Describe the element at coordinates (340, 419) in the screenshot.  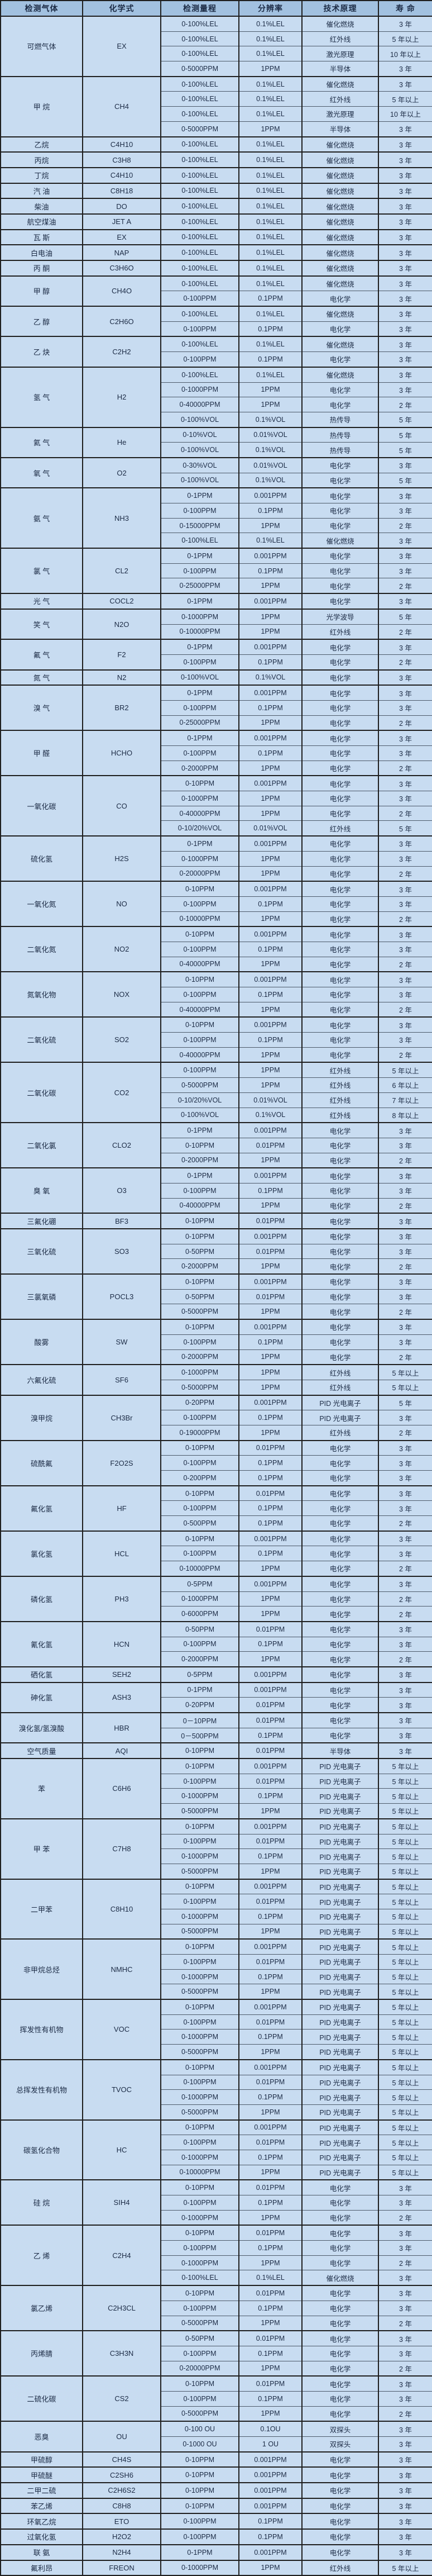
I see `principle-cell: 热传导` at that location.